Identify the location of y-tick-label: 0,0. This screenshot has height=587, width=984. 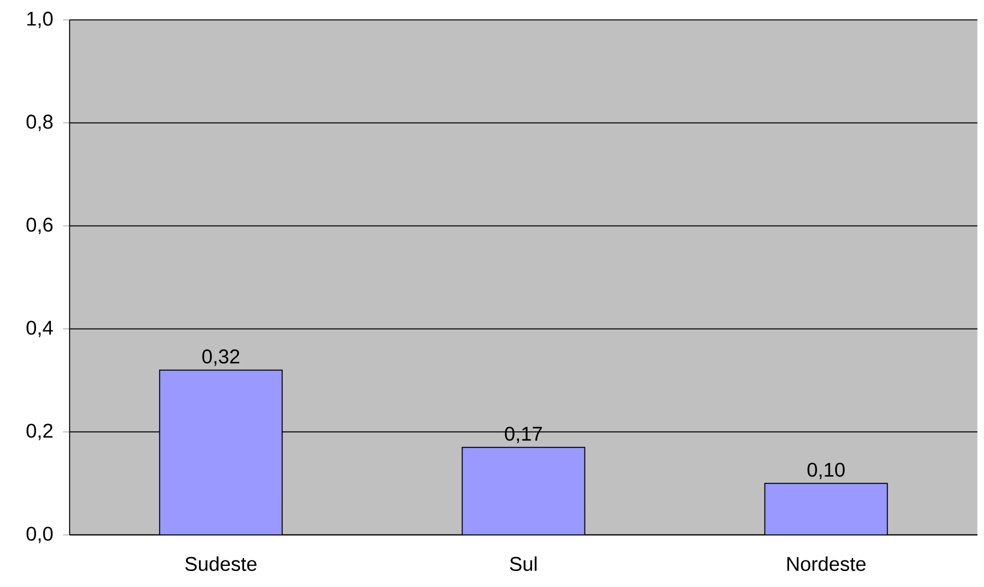
(39, 535).